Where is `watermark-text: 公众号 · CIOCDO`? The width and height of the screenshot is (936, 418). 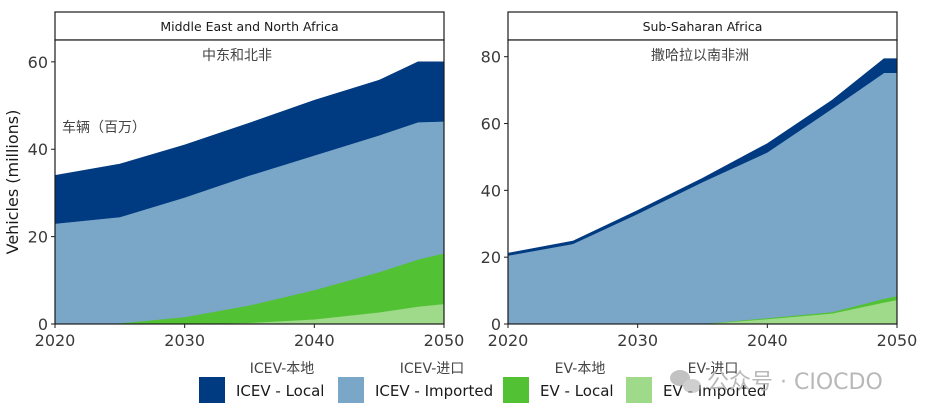
watermark-text: 公众号 · CIOCDO is located at coordinates (795, 382).